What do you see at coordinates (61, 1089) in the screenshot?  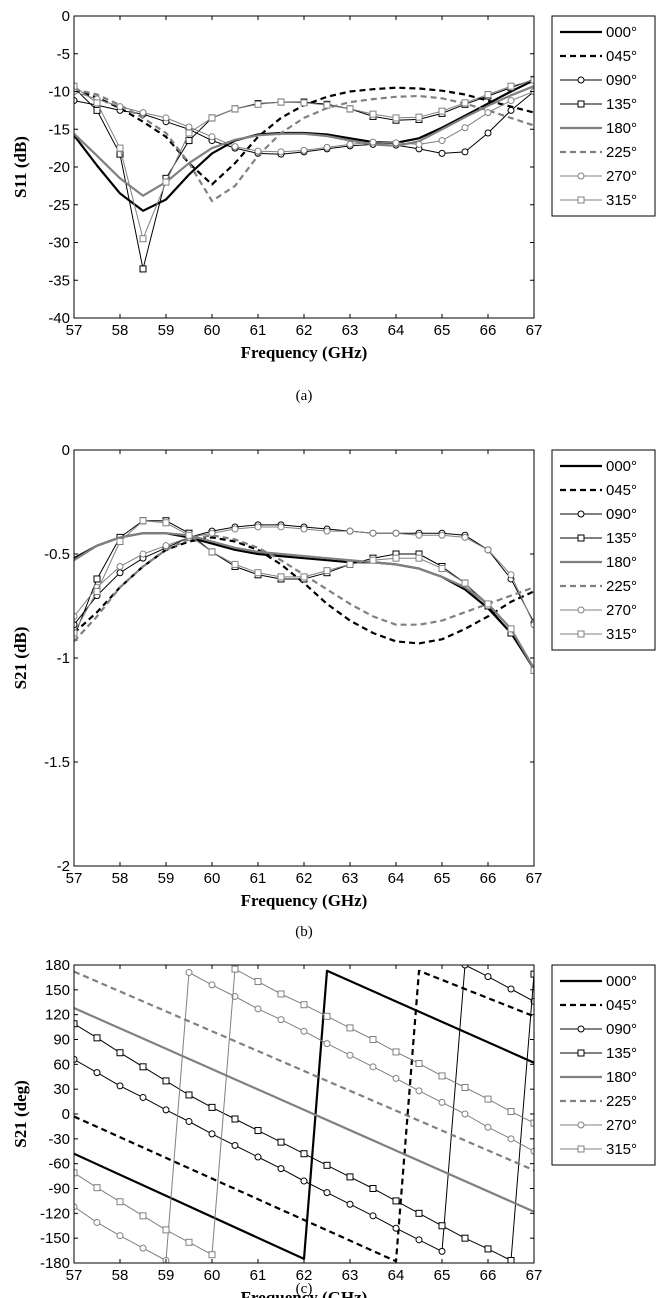 I see `y-tick-label: 30` at bounding box center [61, 1089].